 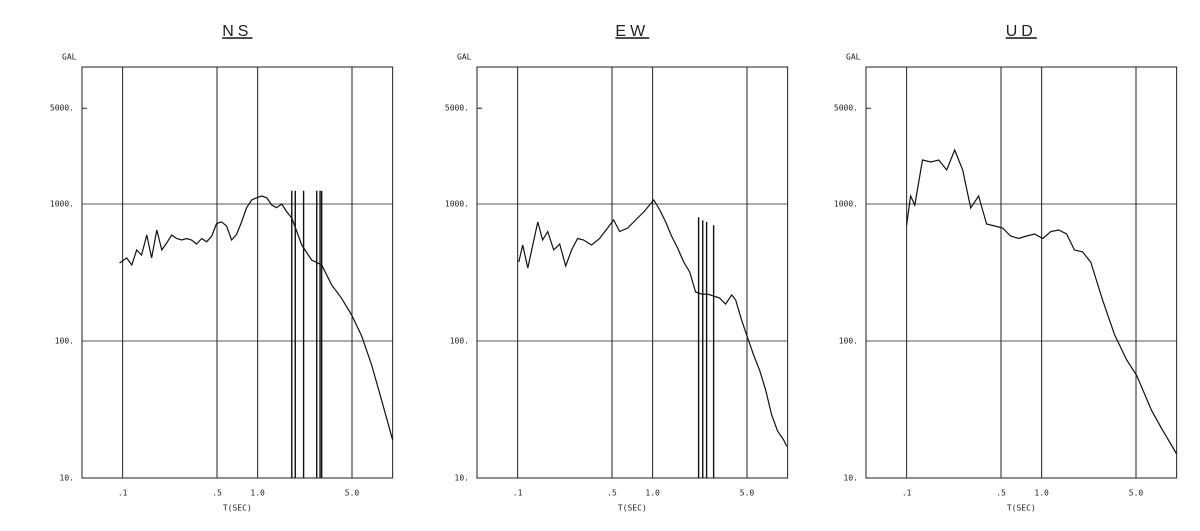 I want to click on chart-title: UD, so click(x=1021, y=31).